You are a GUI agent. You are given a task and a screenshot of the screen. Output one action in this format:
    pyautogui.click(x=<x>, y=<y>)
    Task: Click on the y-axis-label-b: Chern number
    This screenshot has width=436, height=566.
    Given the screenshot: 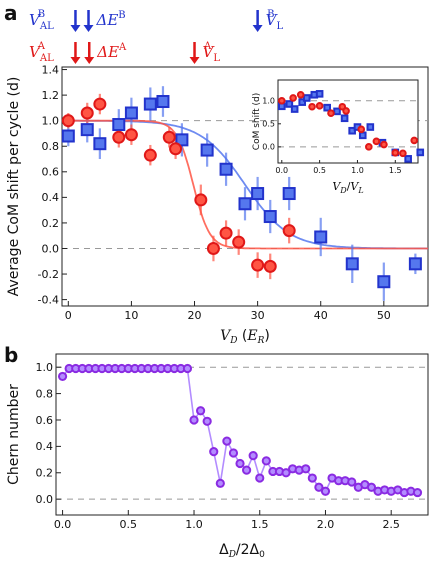 What is the action you would take?
    pyautogui.click(x=14, y=434)
    